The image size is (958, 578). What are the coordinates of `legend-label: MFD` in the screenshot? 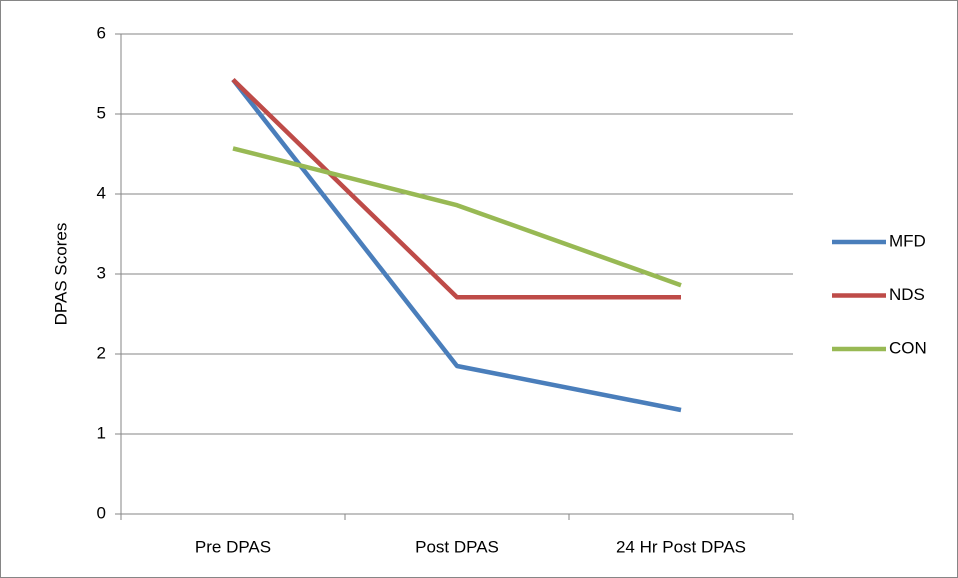 It's located at (907, 240).